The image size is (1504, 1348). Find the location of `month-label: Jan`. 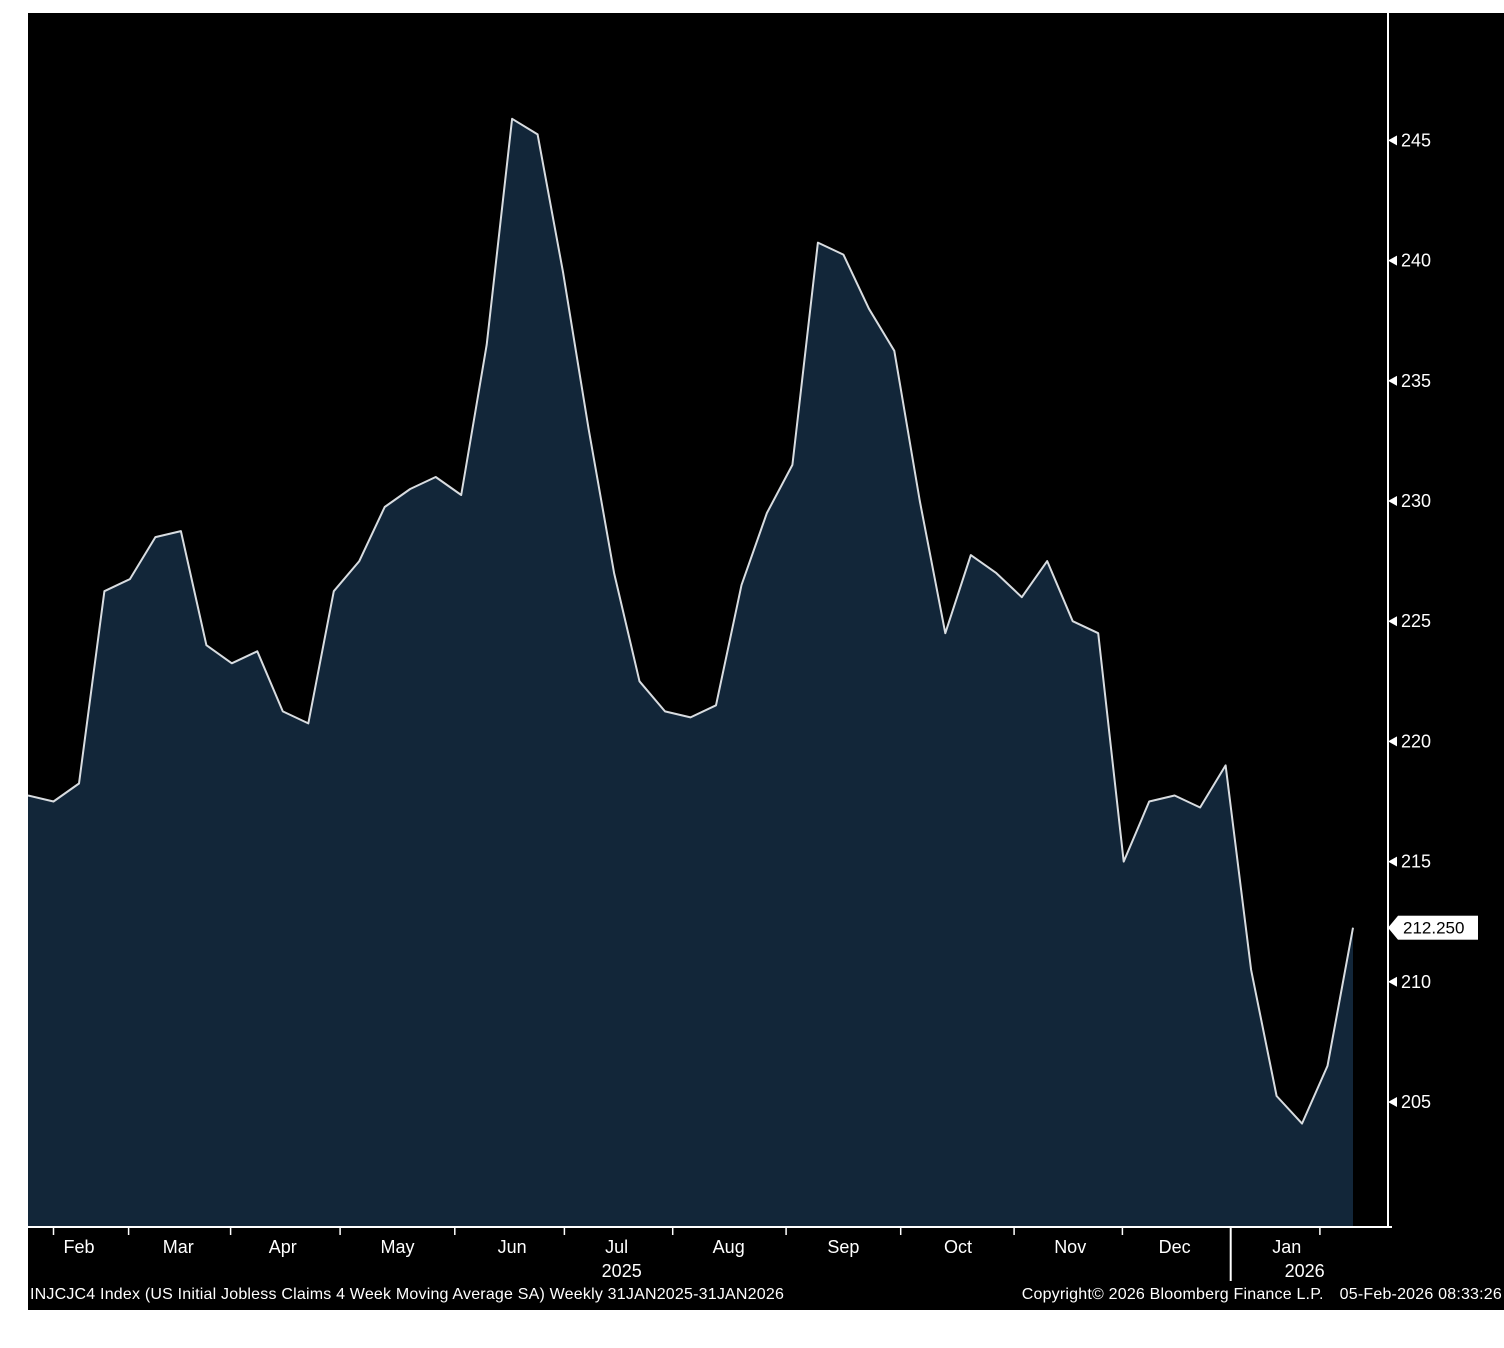

month-label: Jan is located at coordinates (1286, 1247).